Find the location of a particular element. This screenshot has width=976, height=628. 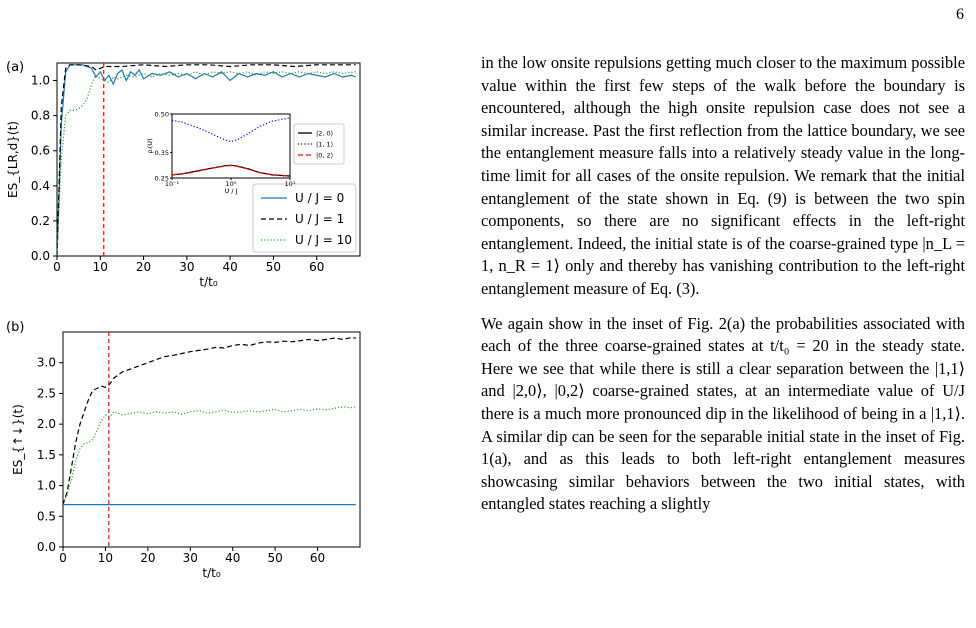

y-tick-label: 0.5 is located at coordinates (46, 516).